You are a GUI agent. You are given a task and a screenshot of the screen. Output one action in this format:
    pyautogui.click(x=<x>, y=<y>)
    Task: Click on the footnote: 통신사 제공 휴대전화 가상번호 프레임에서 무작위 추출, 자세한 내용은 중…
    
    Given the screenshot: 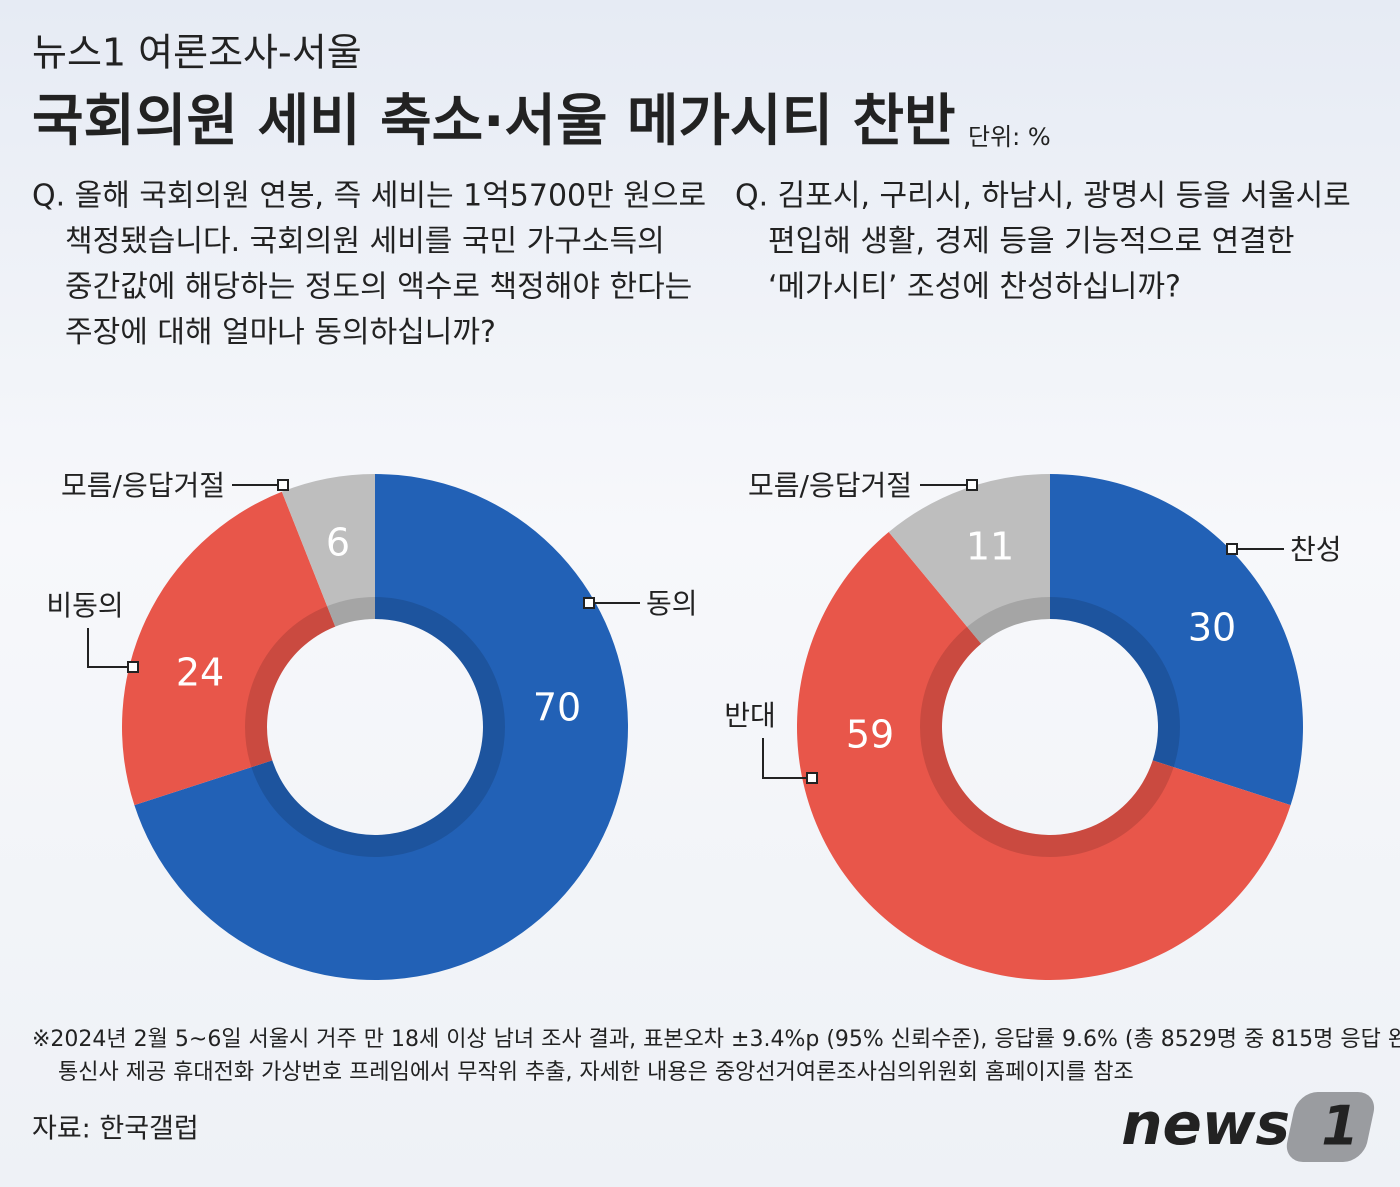 What is the action you would take?
    pyautogui.click(x=596, y=1072)
    